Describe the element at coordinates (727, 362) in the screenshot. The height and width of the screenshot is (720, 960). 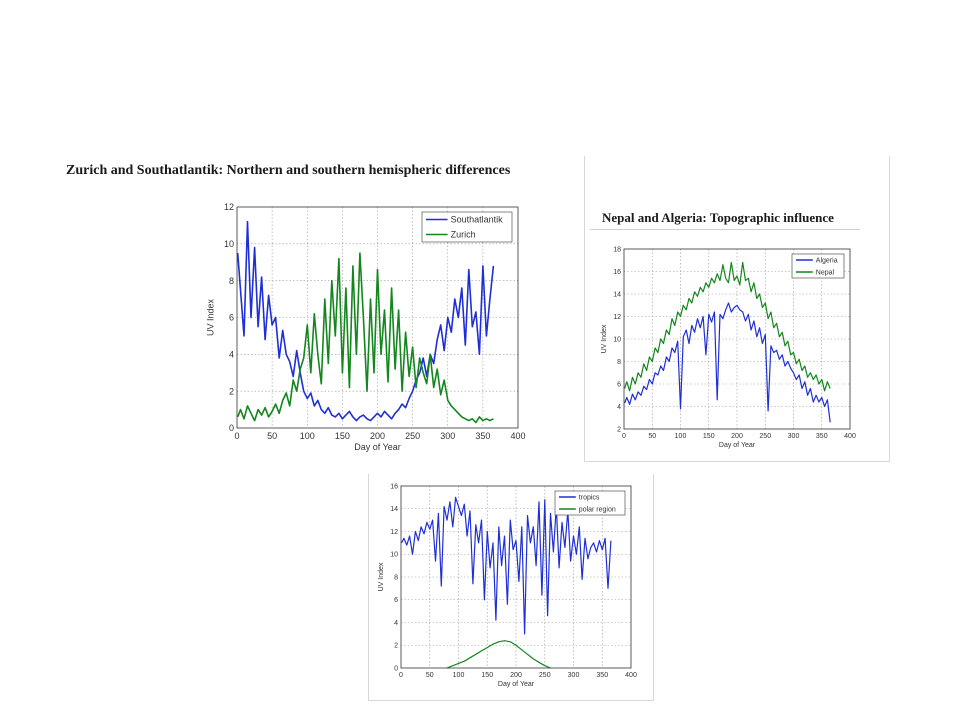
I see `series-line-algeria` at that location.